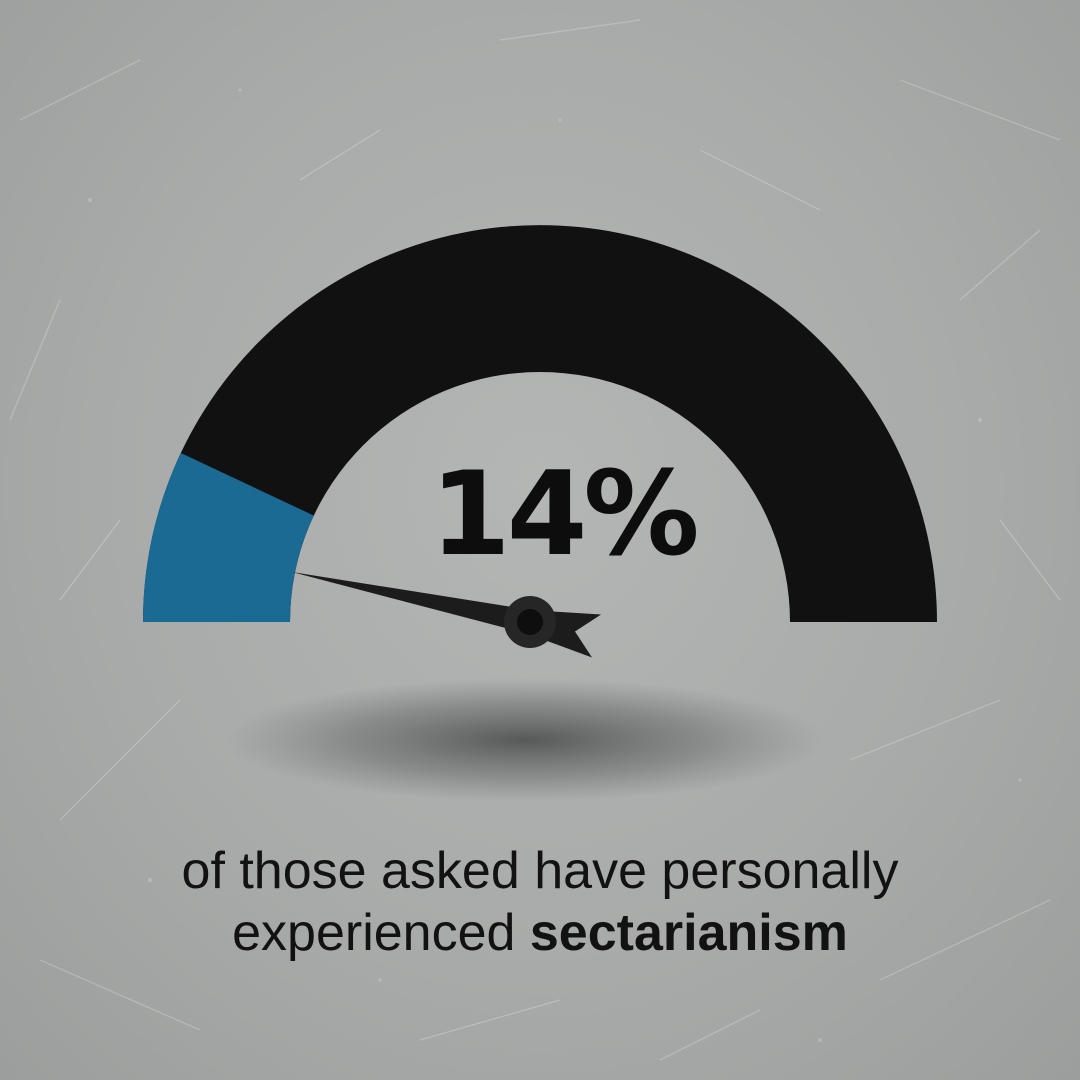 The image size is (1080, 1080). I want to click on gauge-needle, so click(447, 615).